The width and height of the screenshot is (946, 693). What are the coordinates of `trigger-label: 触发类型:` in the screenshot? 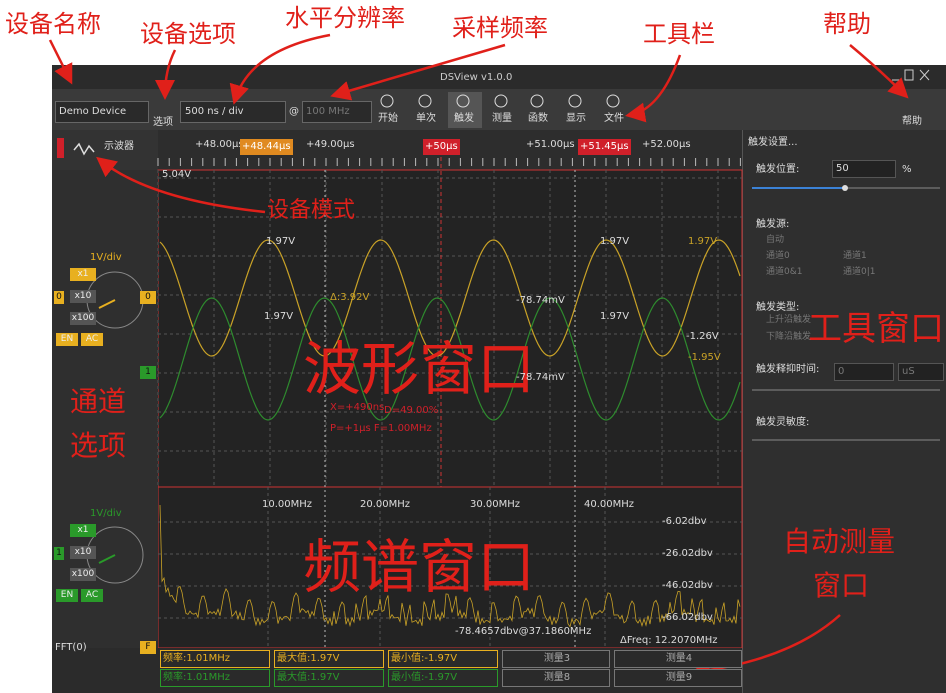 It's located at (778, 307).